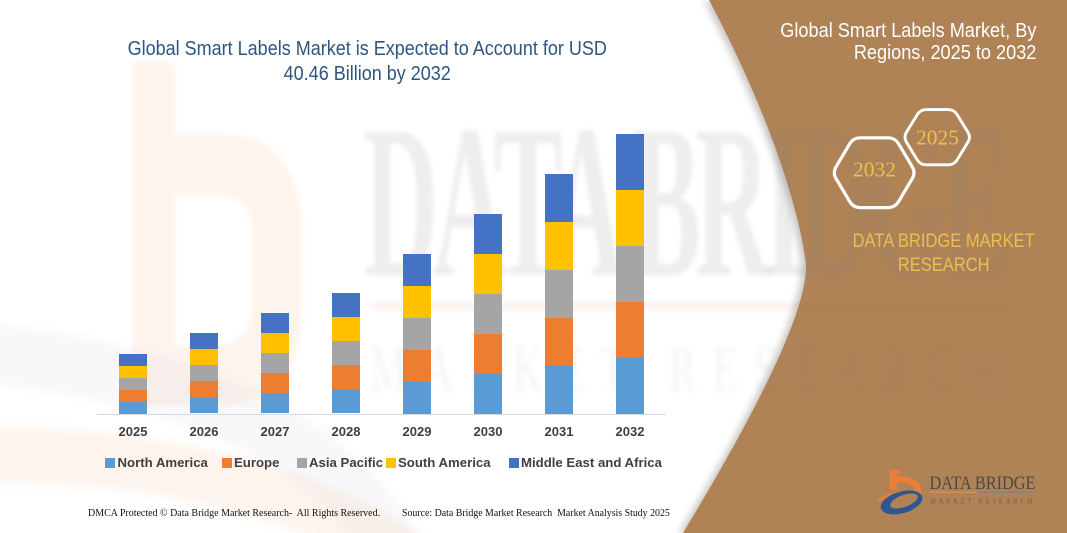  I want to click on svg-text: 2025, so click(937, 138).